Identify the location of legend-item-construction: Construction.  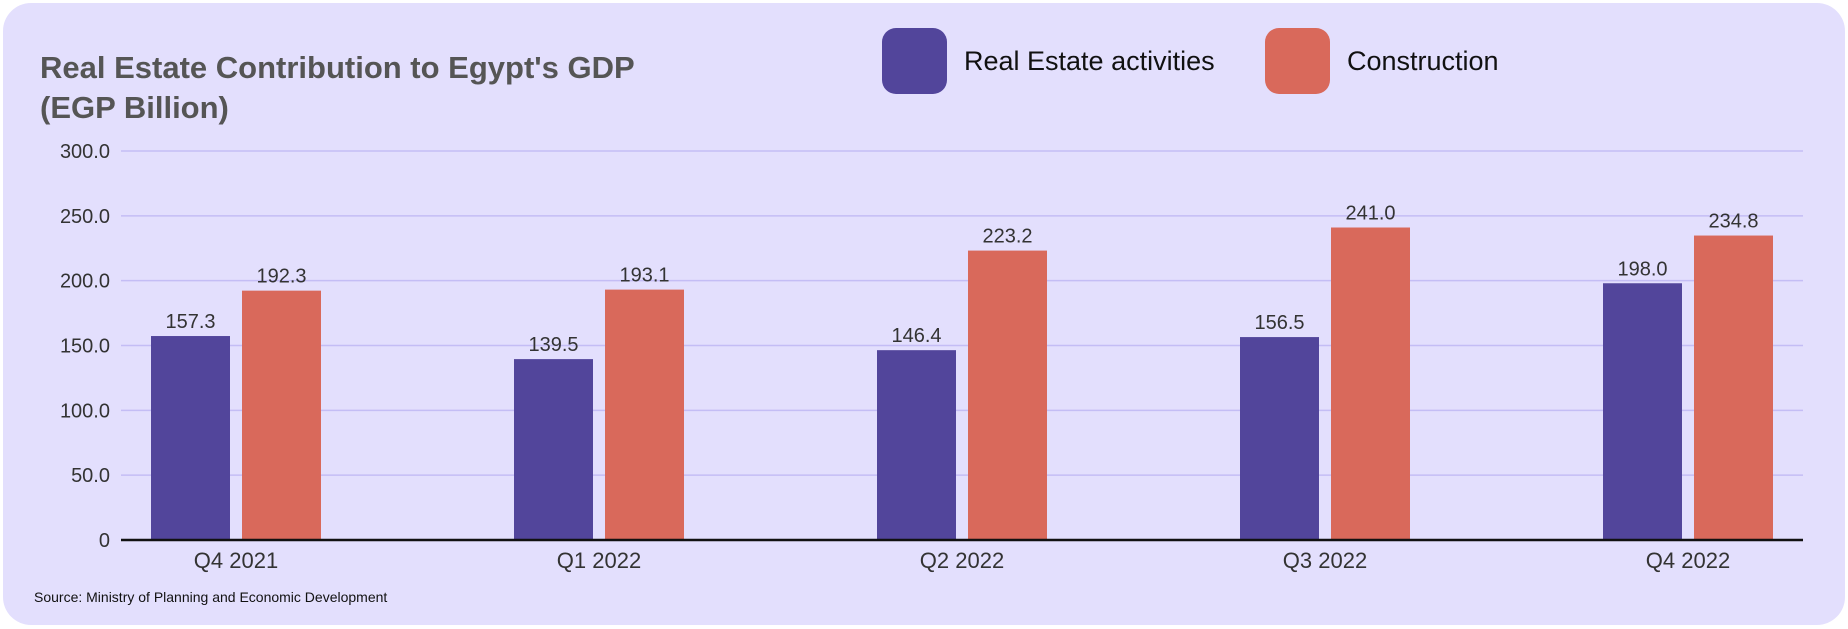
(1382, 61).